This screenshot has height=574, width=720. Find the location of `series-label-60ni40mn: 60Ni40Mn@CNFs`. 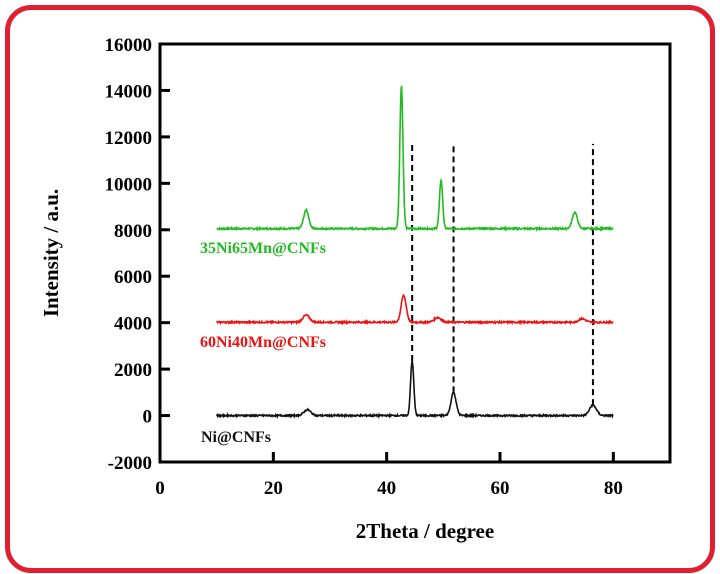

series-label-60ni40mn: 60Ni40Mn@CNFs is located at coordinates (263, 342).